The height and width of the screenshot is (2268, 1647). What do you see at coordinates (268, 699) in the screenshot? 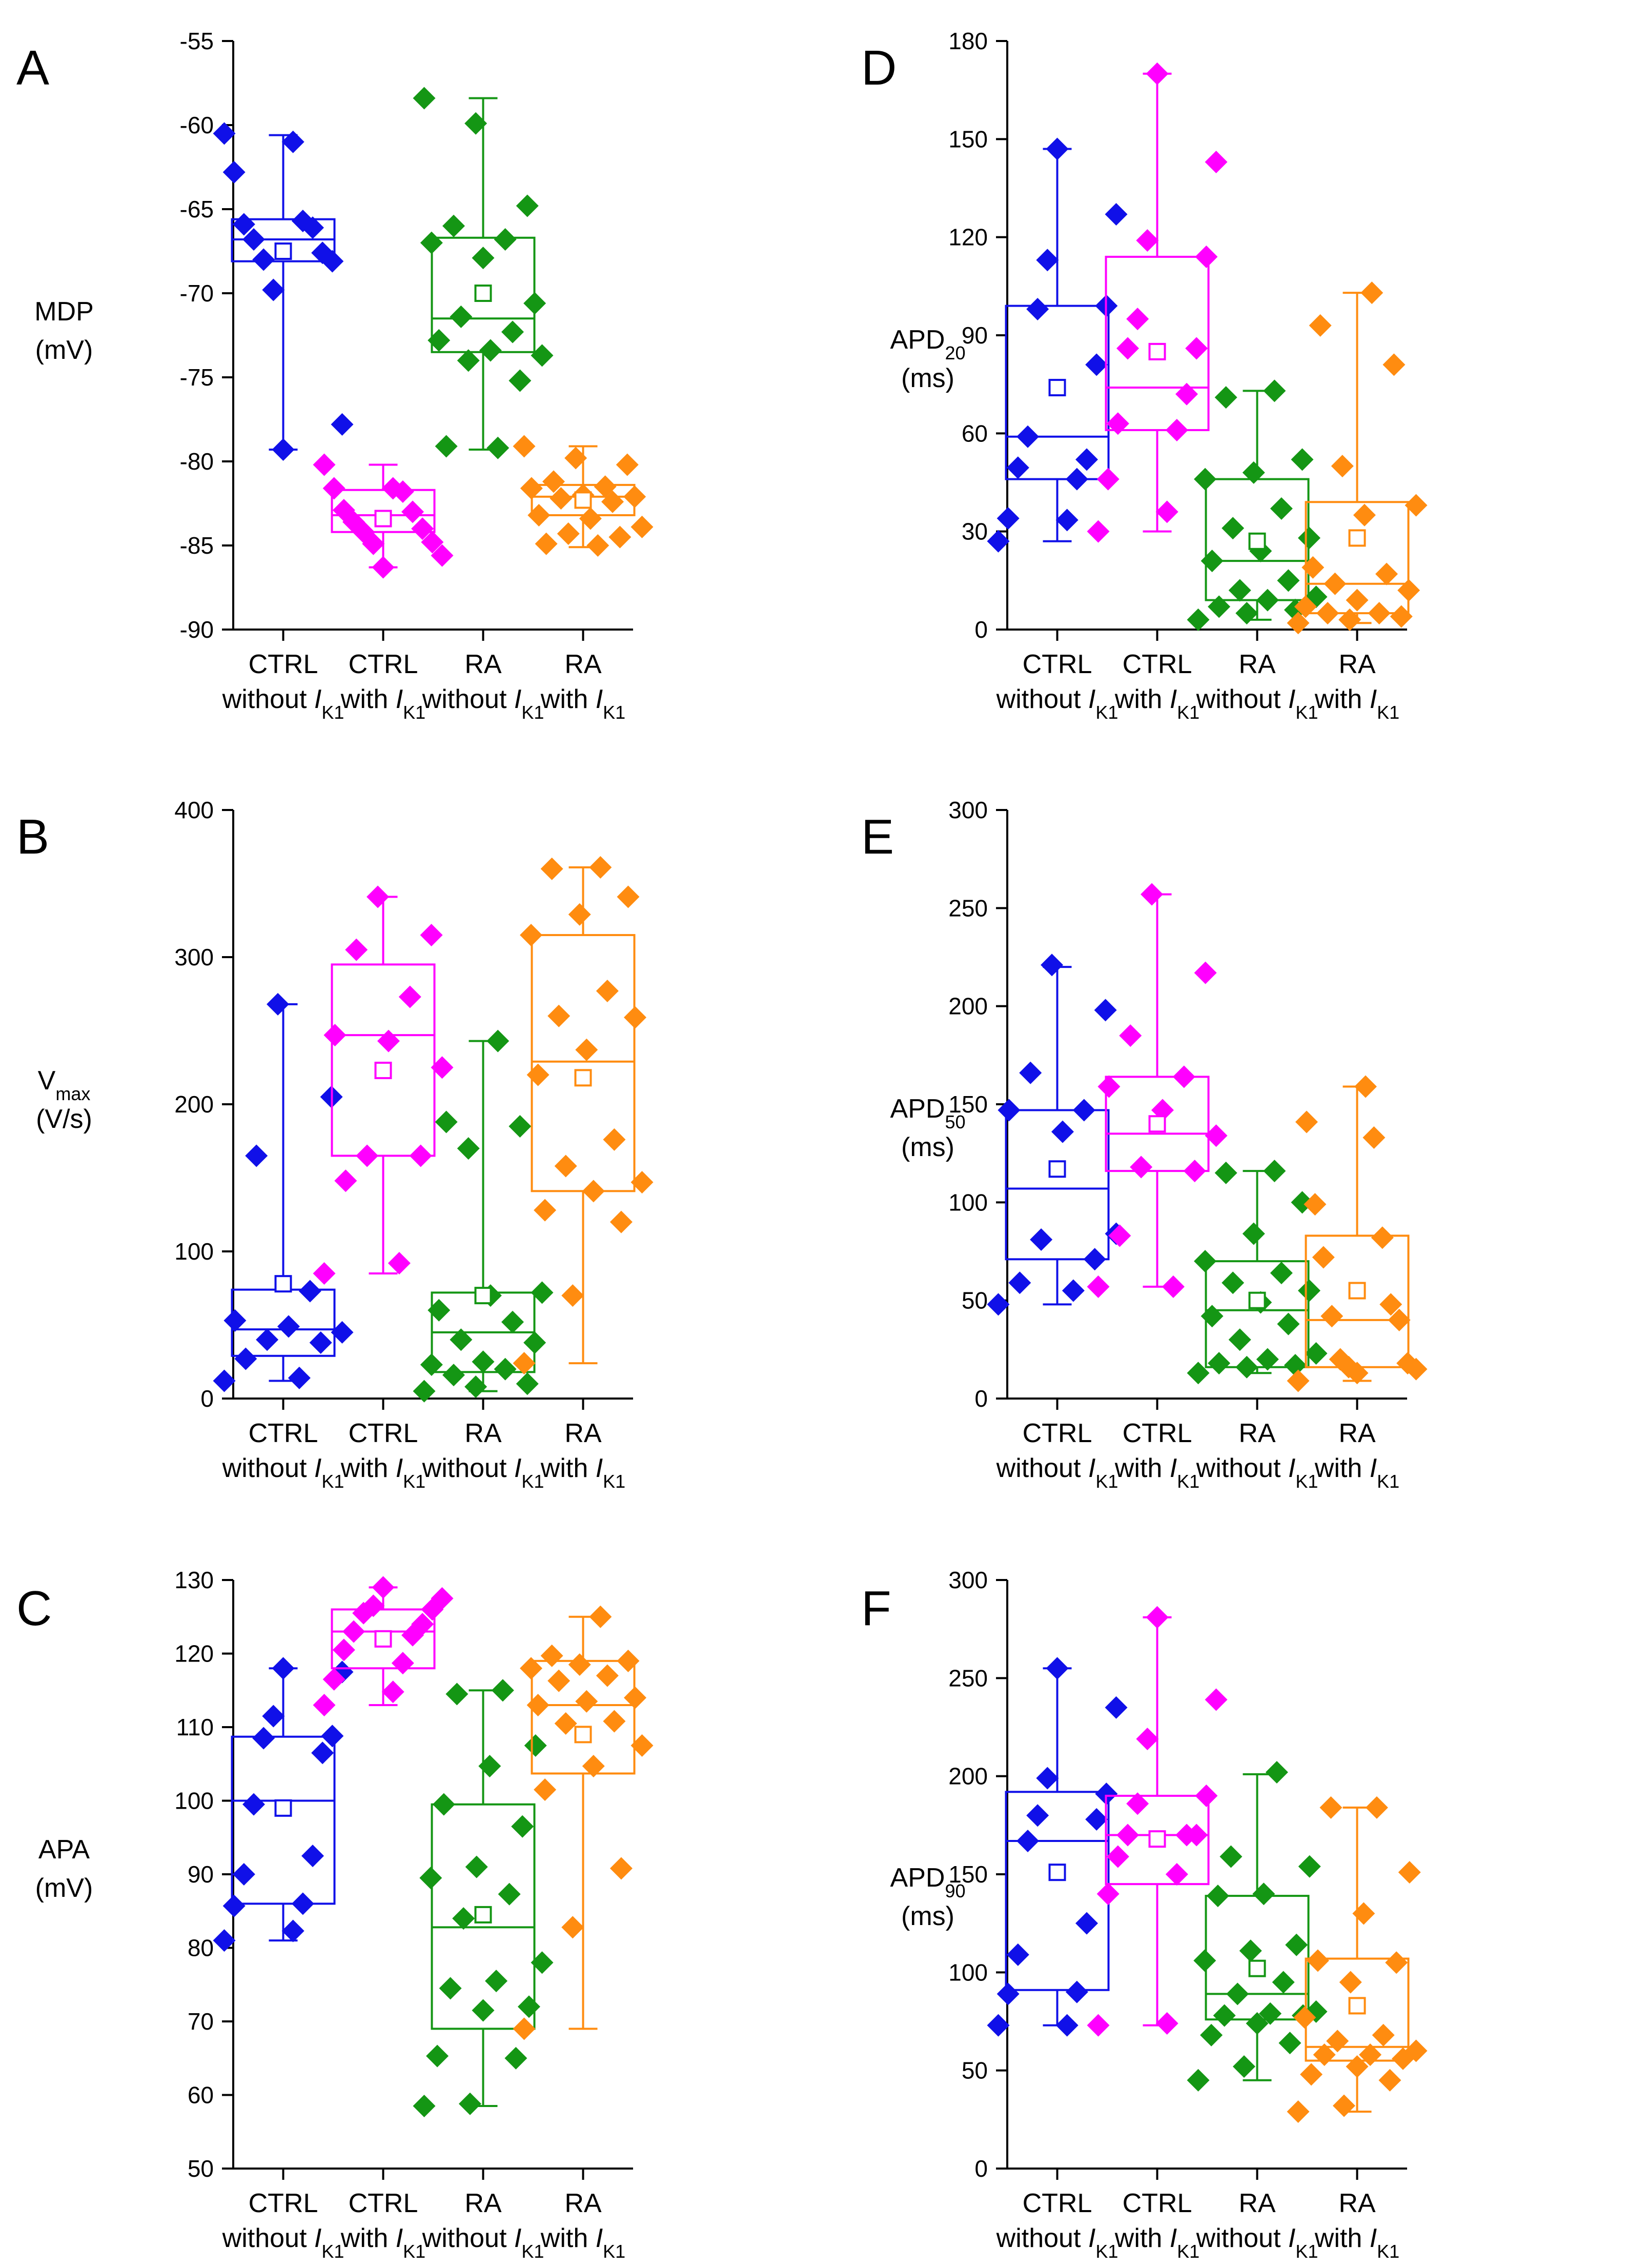
I see `category-condition: without` at bounding box center [268, 699].